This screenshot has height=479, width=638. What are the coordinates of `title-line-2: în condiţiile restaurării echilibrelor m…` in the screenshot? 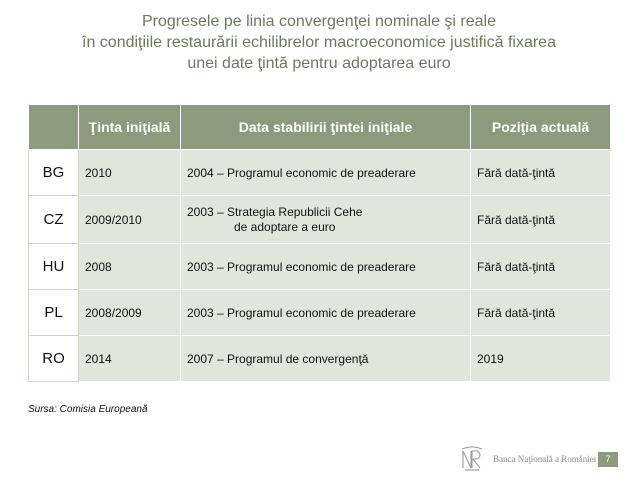 It's located at (319, 42).